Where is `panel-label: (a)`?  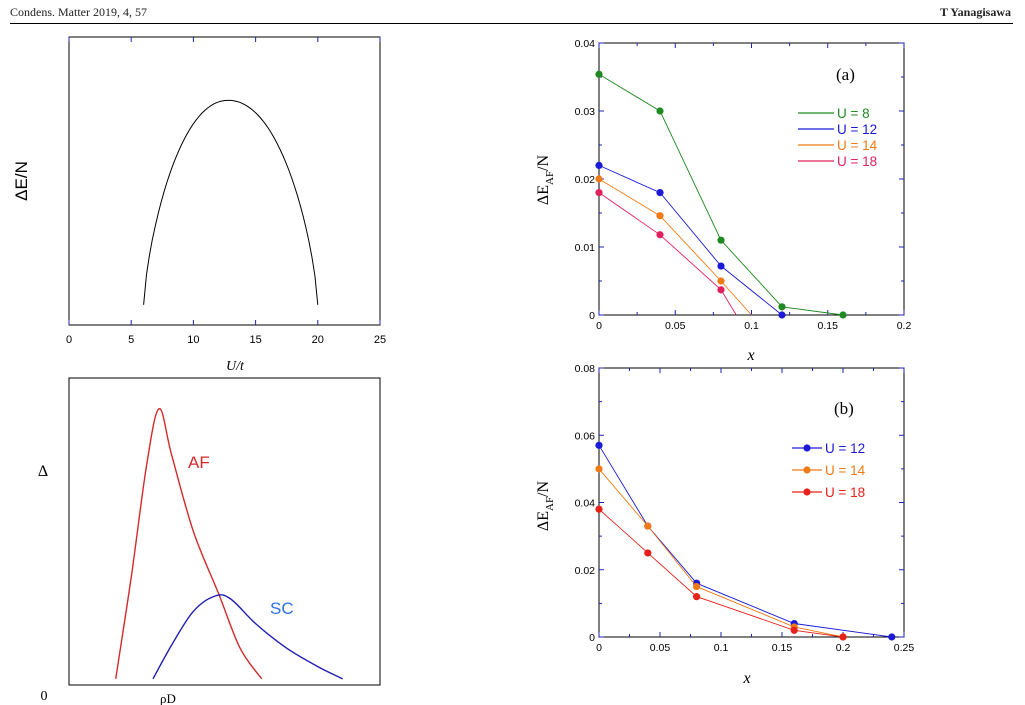
panel-label: (a) is located at coordinates (845, 74).